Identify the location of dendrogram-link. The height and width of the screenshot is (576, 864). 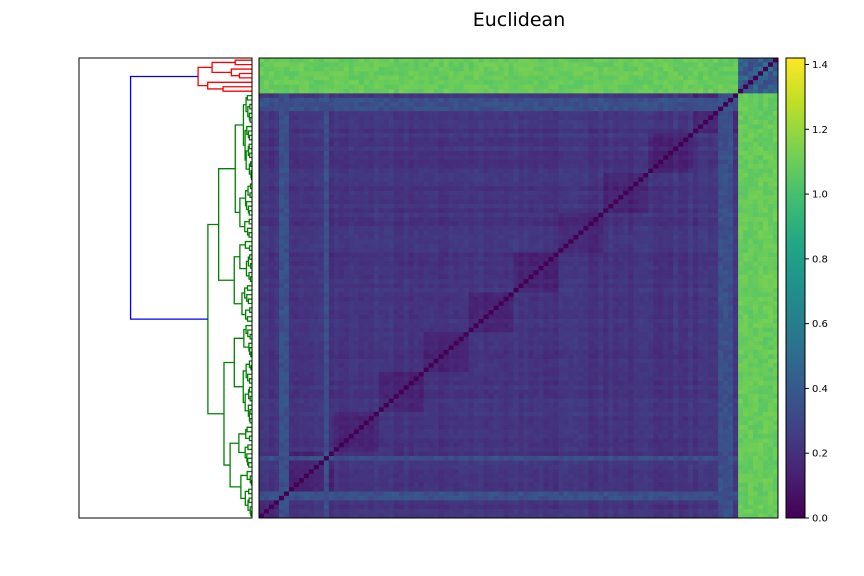
(250, 235).